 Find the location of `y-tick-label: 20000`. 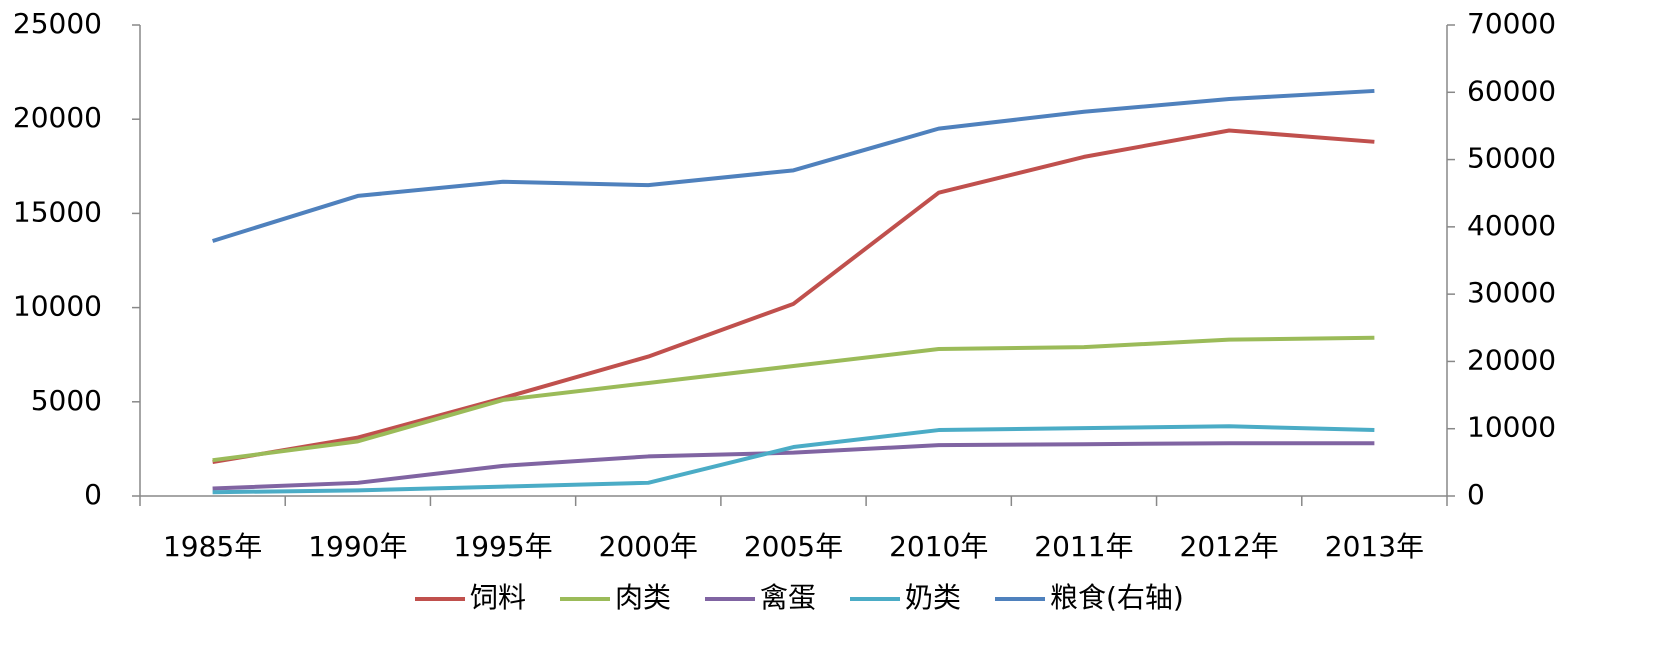

y-tick-label: 20000 is located at coordinates (57, 117).